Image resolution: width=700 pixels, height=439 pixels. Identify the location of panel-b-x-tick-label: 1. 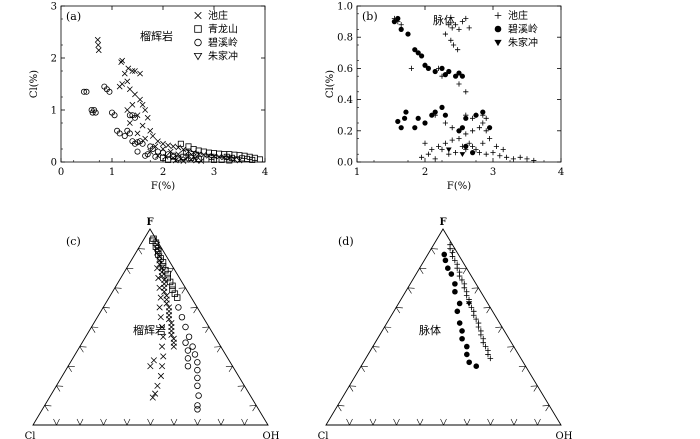
(357, 172).